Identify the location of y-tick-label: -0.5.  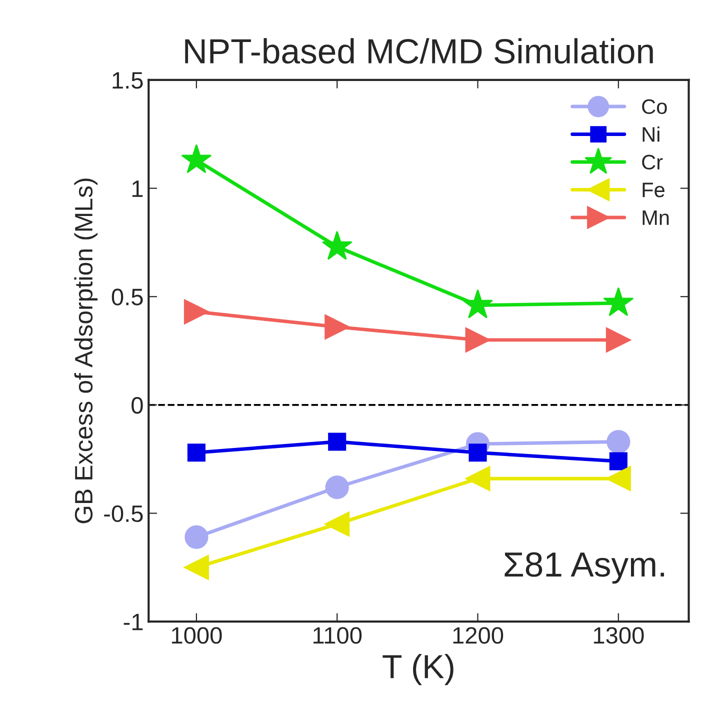
(123, 513).